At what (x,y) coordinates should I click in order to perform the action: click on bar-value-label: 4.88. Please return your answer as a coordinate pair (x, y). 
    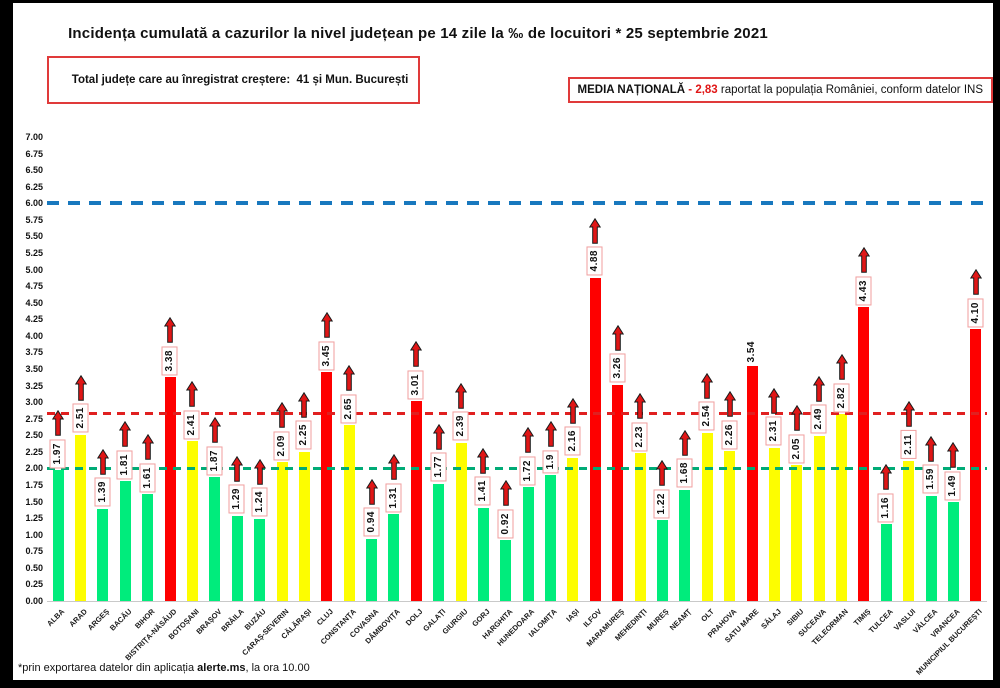
    Looking at the image, I should click on (595, 261).